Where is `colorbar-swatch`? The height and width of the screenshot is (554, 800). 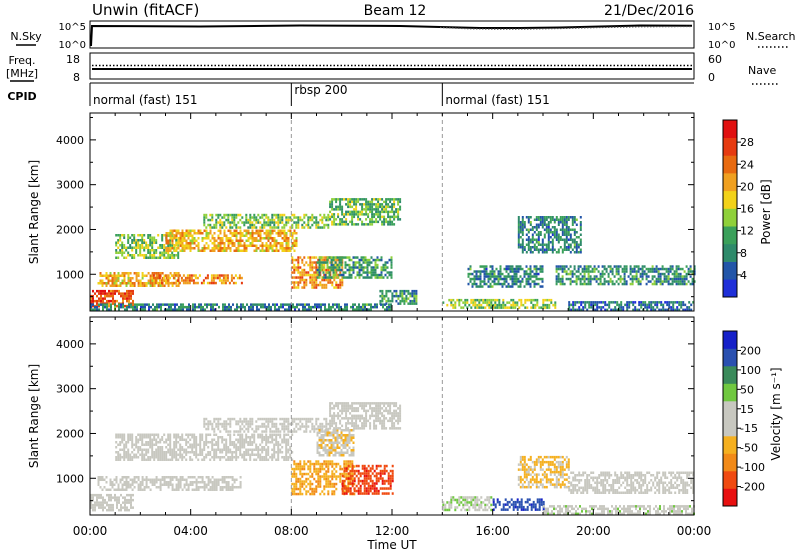 colorbar-swatch is located at coordinates (730, 235).